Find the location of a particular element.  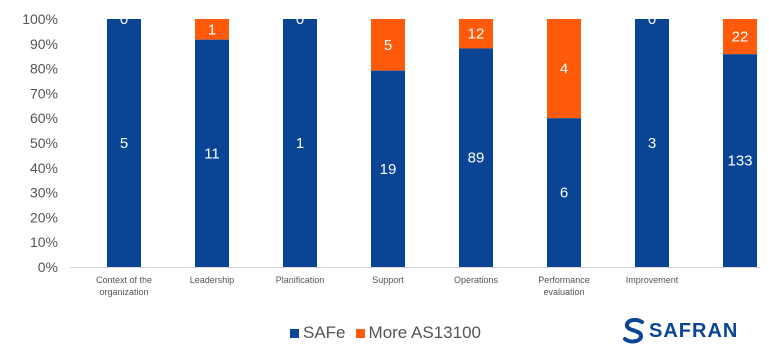

data-label-safe: 19 is located at coordinates (388, 169).